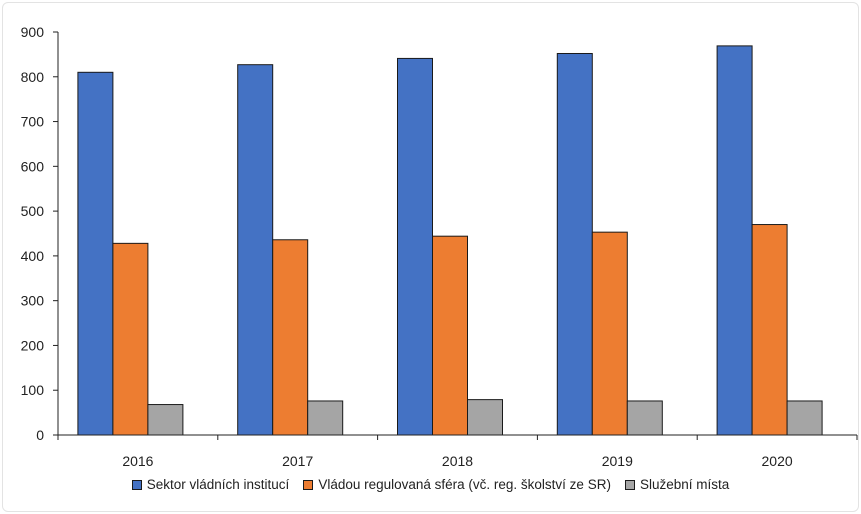 The height and width of the screenshot is (514, 861). Describe the element at coordinates (734, 240) in the screenshot. I see `bar-series-0-2020` at that location.